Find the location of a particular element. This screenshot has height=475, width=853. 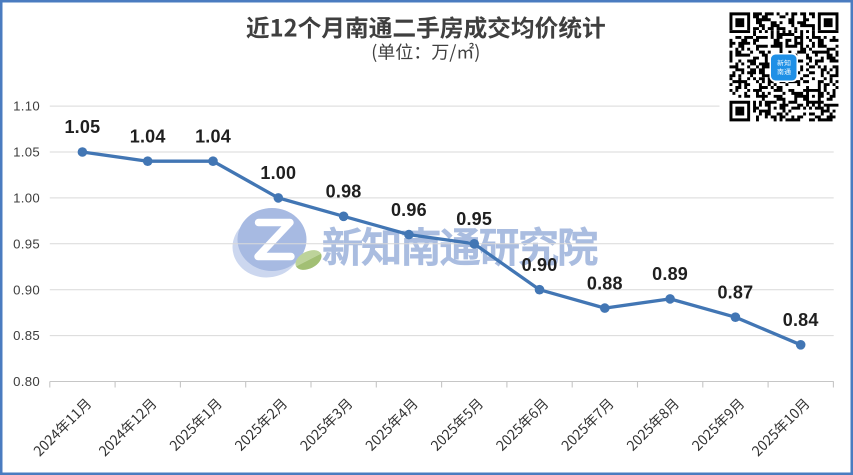

svg-text: 0.80 is located at coordinates (26, 381).